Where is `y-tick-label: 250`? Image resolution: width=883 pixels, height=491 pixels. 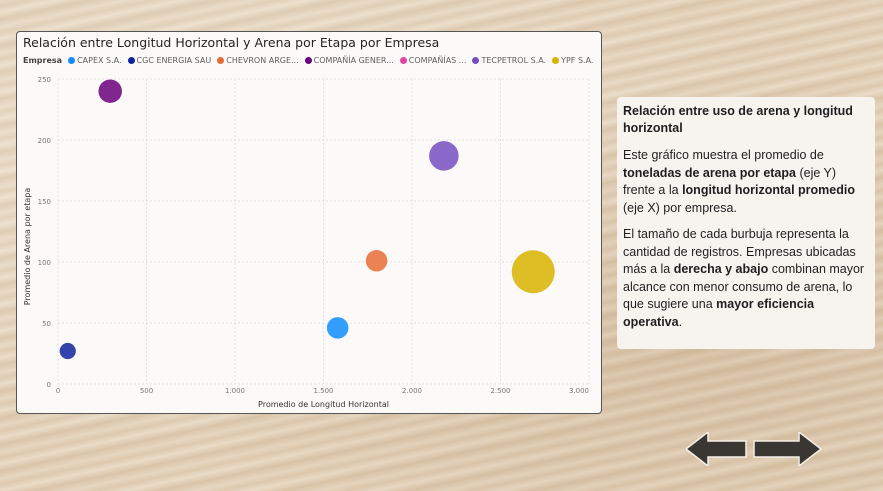 y-tick-label: 250 is located at coordinates (44, 80).